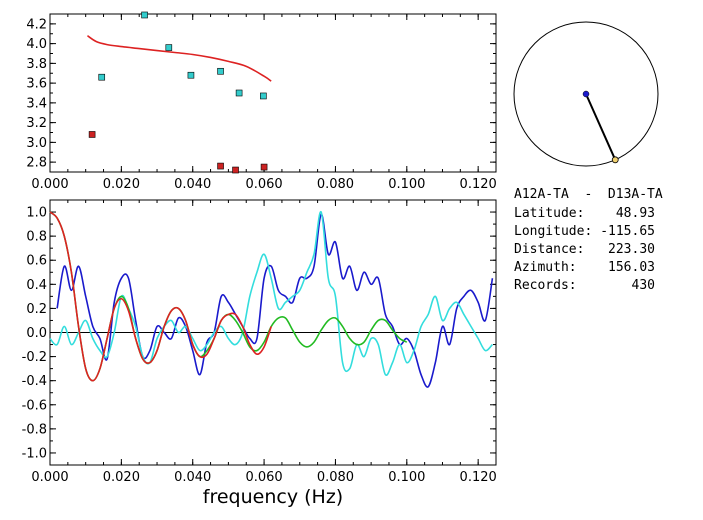  Describe the element at coordinates (34, 381) in the screenshot. I see `y-tick-label: -0.4` at that location.